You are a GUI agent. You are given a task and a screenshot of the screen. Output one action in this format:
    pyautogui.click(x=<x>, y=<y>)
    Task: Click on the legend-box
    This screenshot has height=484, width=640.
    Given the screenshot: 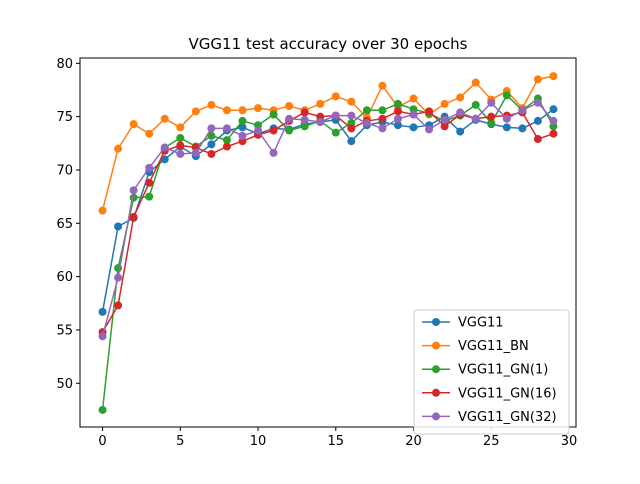 What is the action you would take?
    pyautogui.click(x=491, y=372)
    